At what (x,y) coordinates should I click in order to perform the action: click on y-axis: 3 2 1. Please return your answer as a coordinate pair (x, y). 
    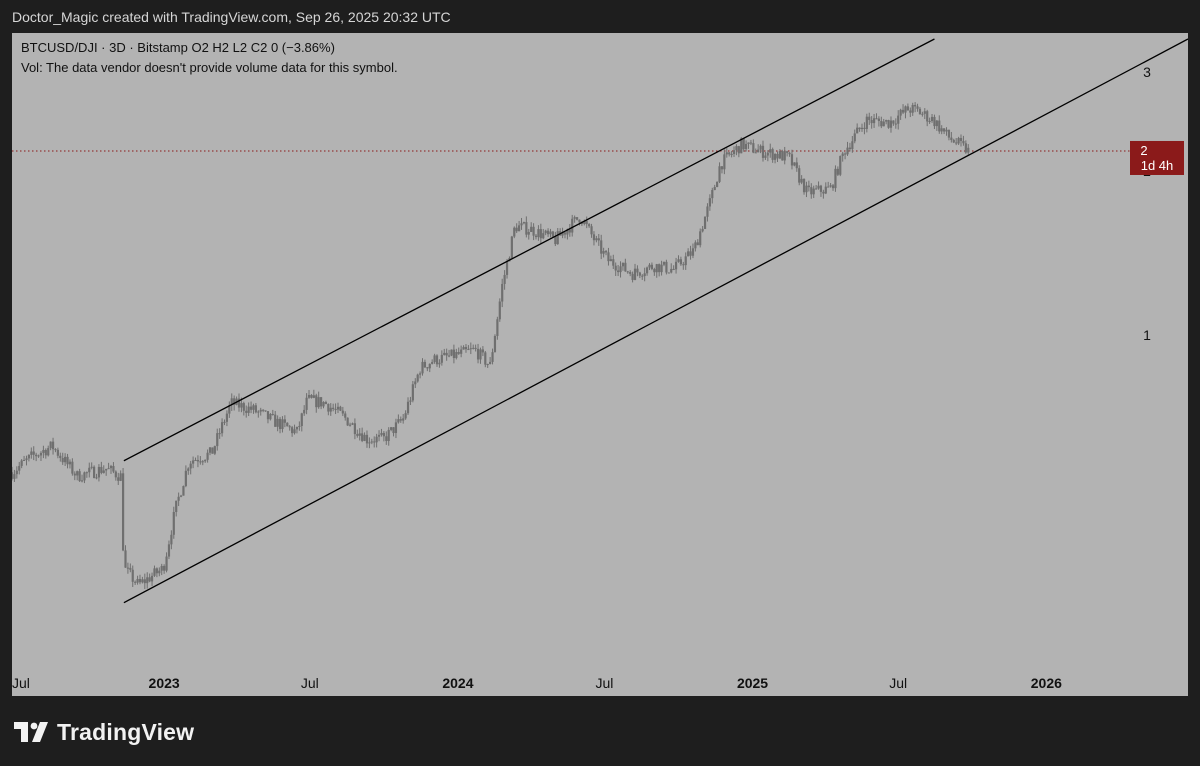
    Looking at the image, I should click on (1147, 203).